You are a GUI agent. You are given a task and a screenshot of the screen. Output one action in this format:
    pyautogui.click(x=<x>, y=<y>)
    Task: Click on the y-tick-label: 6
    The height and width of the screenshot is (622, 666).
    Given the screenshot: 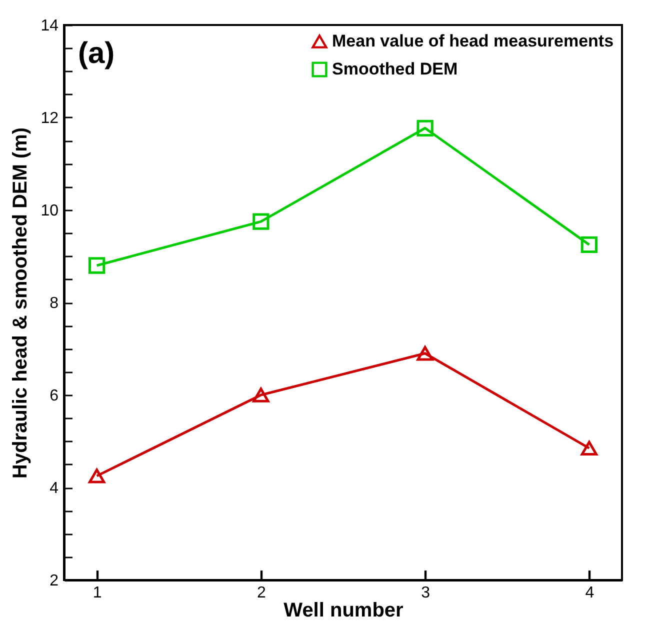 What is the action you would take?
    pyautogui.click(x=54, y=396)
    